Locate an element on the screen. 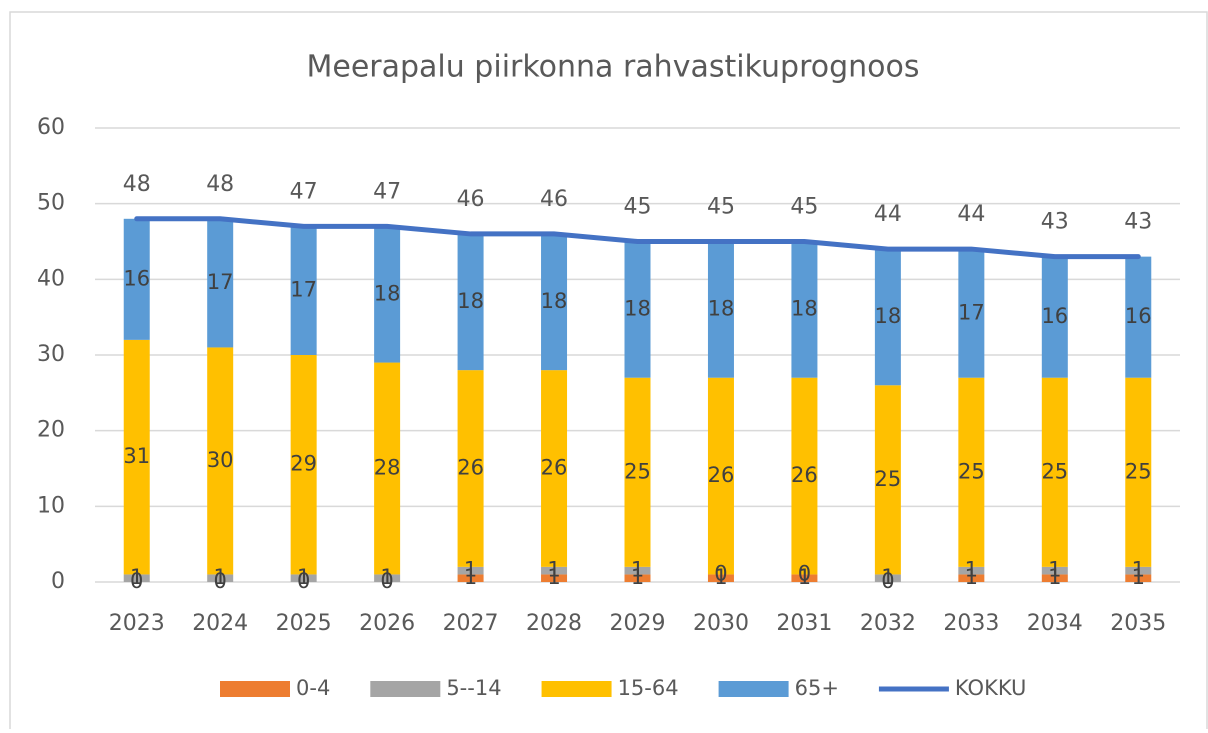 Image resolution: width=1208 pixels, height=733 pixels. y-tick-label: 50 is located at coordinates (51, 203).